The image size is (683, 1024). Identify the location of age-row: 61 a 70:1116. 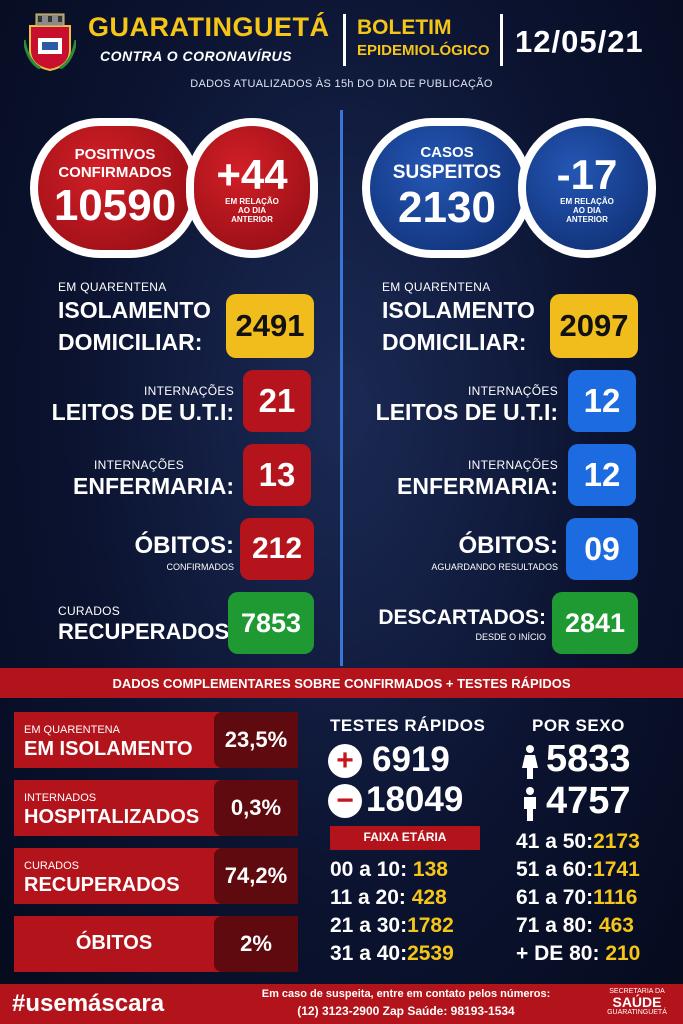
(576, 898).